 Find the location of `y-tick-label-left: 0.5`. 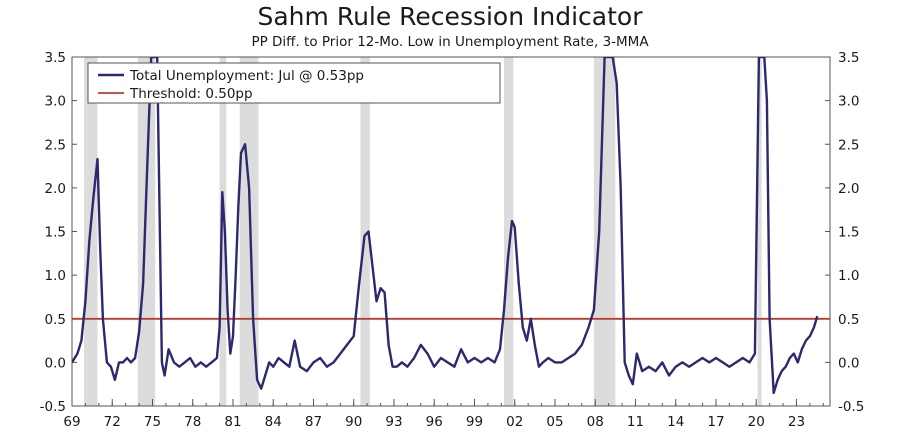

y-tick-label-left: 0.5 is located at coordinates (55, 320).